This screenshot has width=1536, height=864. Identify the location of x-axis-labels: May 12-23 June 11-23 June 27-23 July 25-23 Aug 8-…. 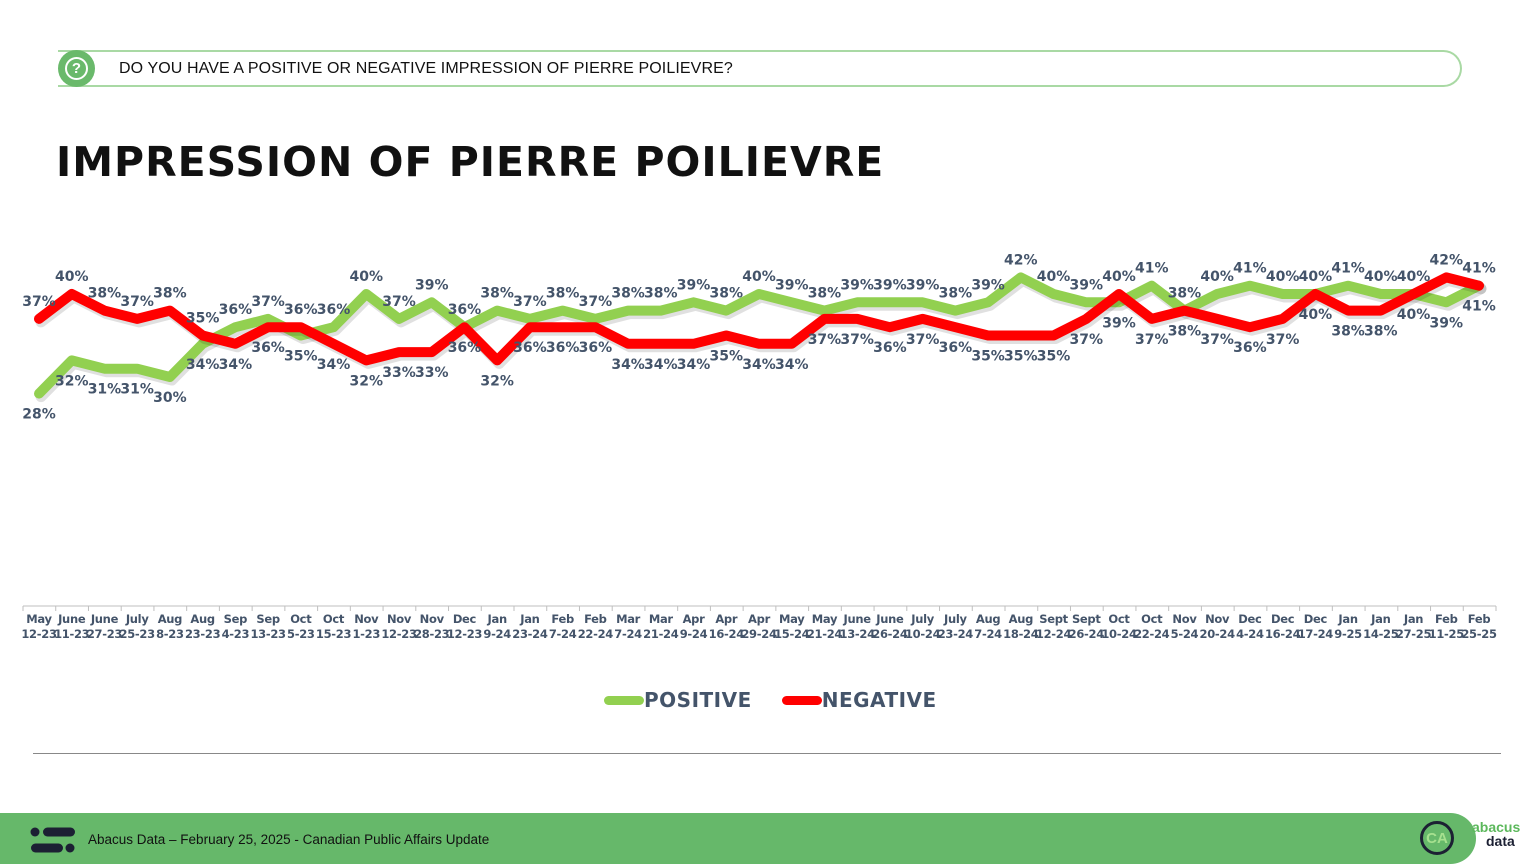
(768, 630).